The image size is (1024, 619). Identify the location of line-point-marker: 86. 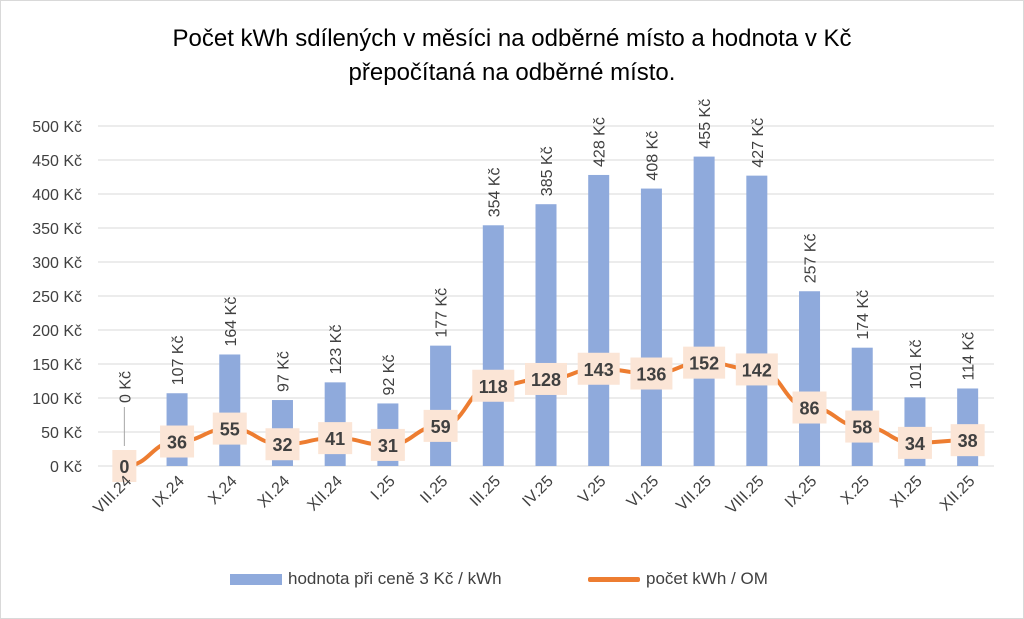
(809, 407).